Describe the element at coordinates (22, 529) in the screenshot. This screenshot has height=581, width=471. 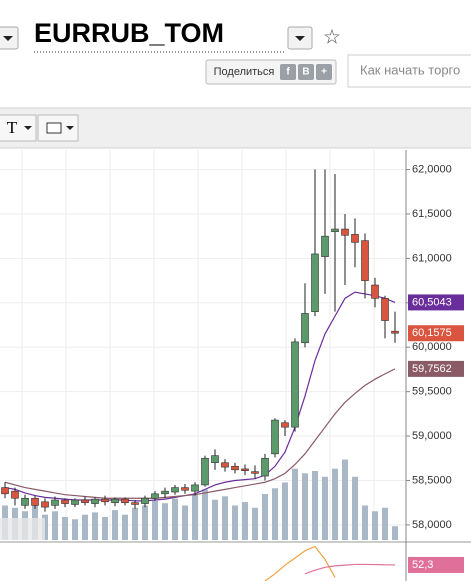
I see `scroll-buttons` at that location.